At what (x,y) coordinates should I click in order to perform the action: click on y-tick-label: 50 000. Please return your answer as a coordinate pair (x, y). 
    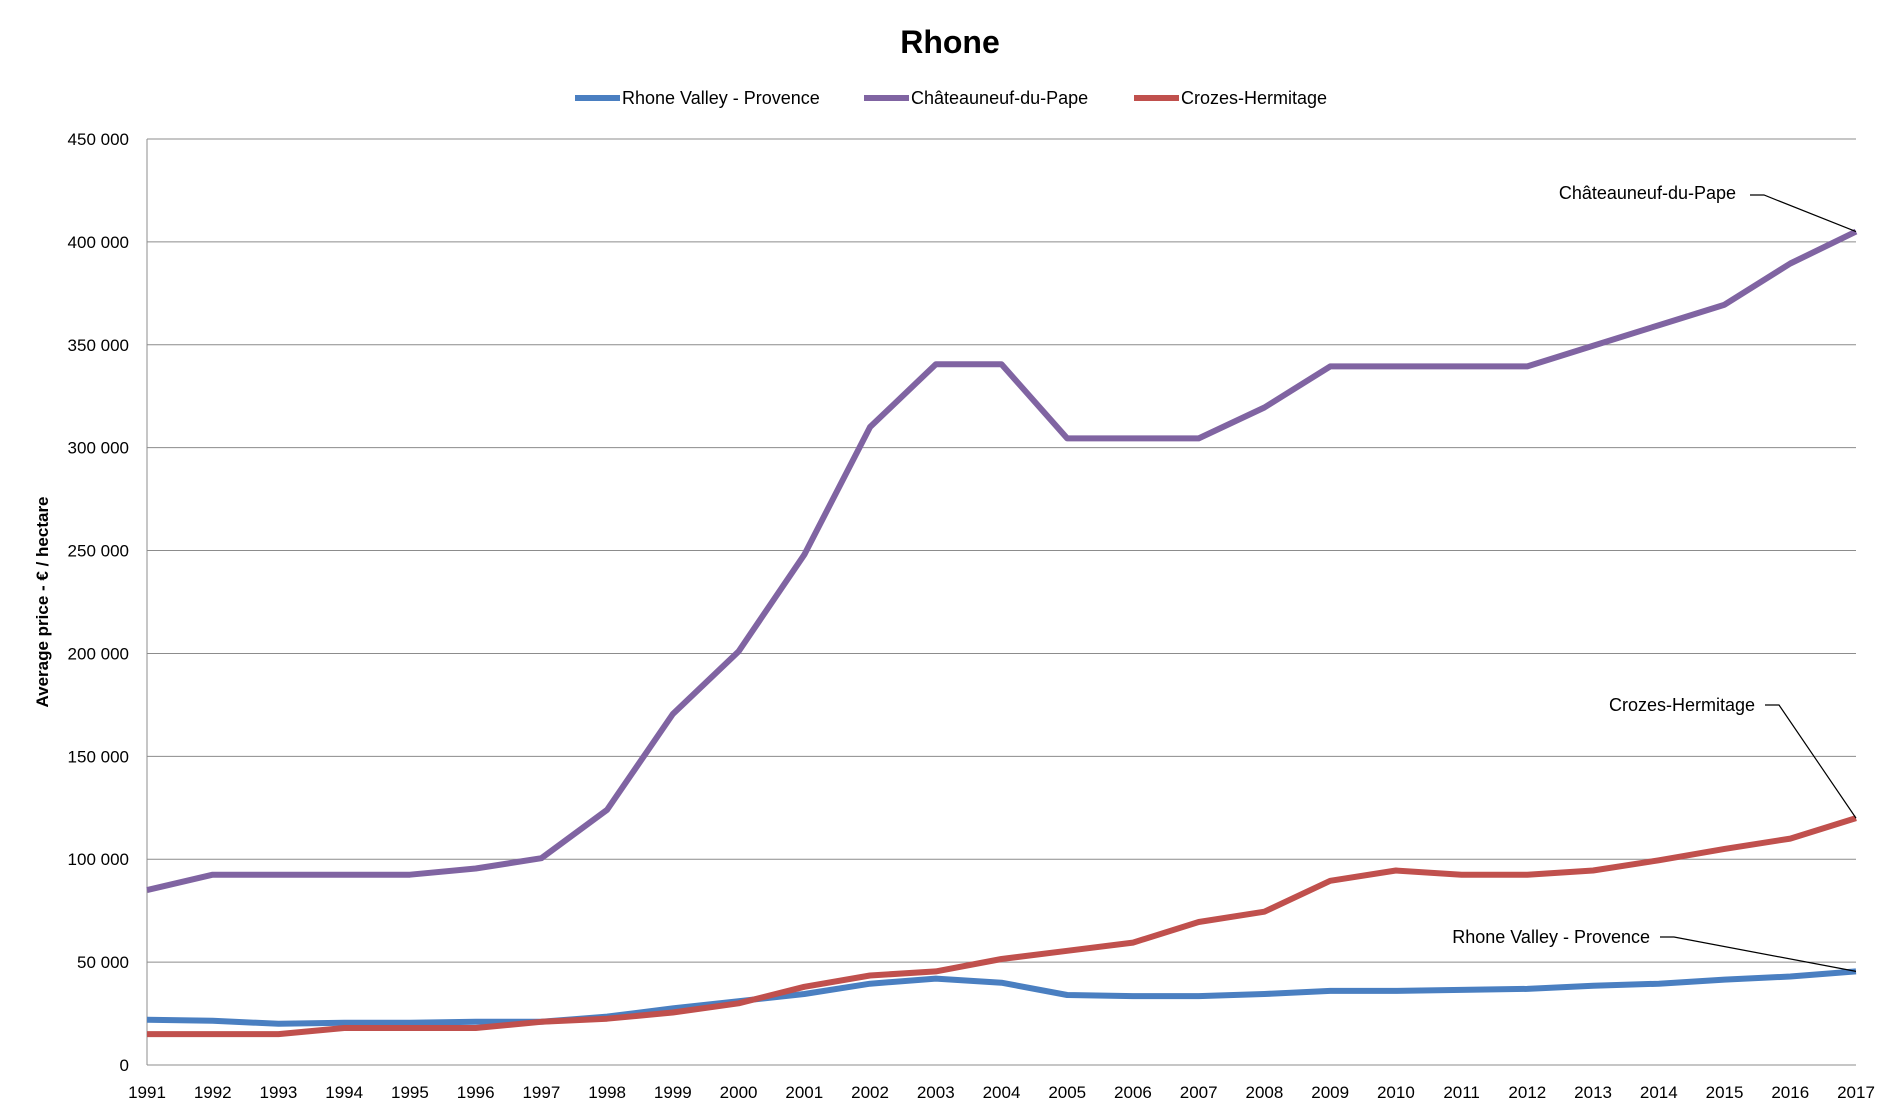
    Looking at the image, I should click on (103, 962).